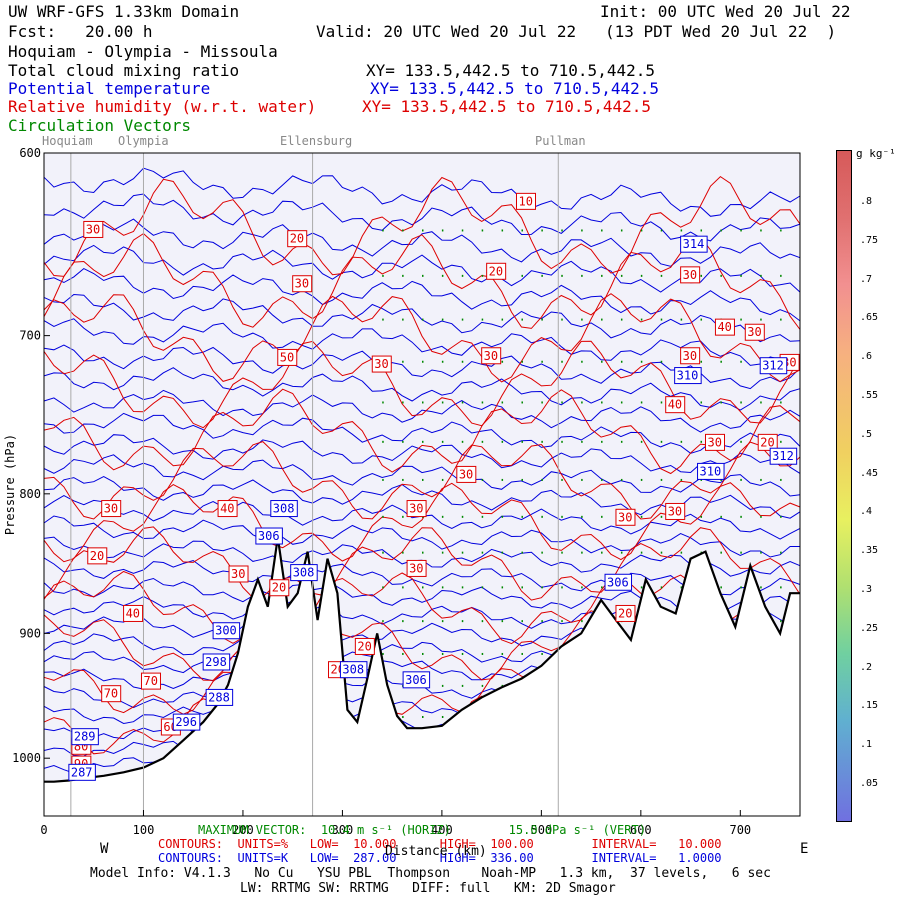 Image resolution: width=900 pixels, height=900 pixels. What do you see at coordinates (436, 851) in the screenshot?
I see `x-axis-label: Distance (km)` at bounding box center [436, 851].